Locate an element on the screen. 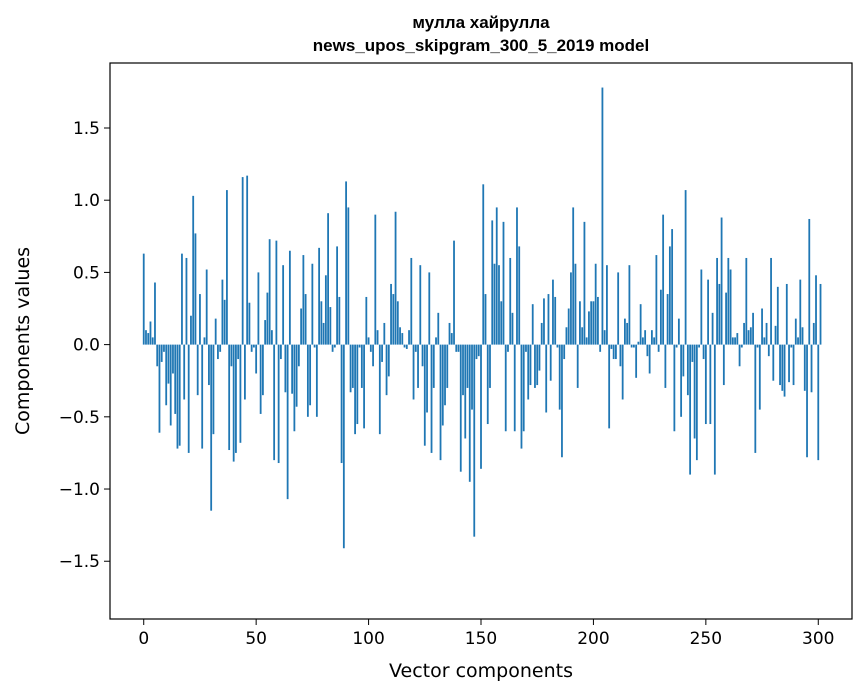  chart-title-line1: мулла хайрулла is located at coordinates (481, 22).